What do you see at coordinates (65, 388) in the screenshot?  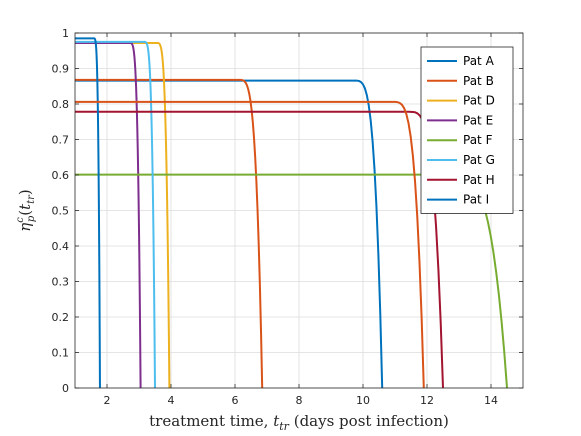 I see `y-tick-label: 0` at bounding box center [65, 388].